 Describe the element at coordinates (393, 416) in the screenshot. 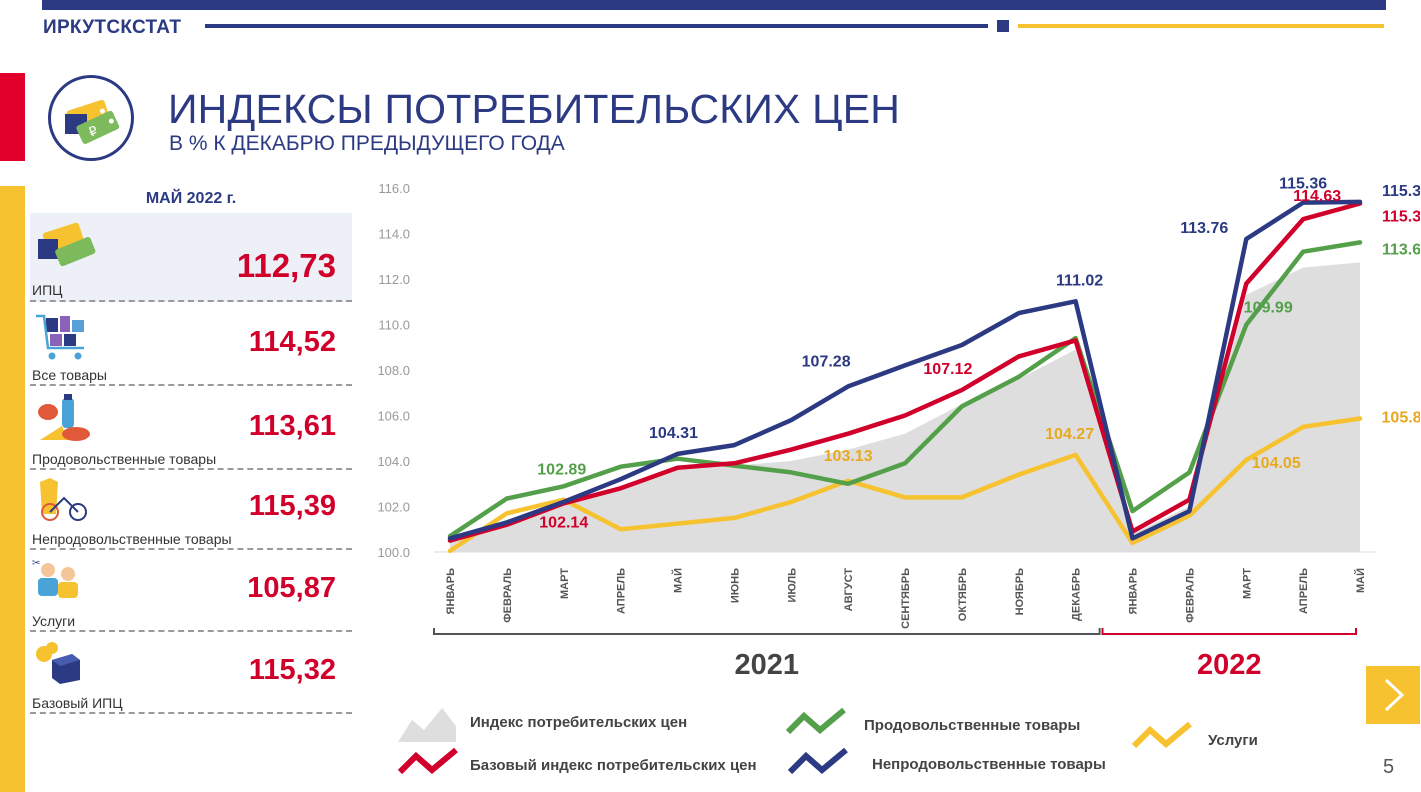

I see `y-tick-label: 106.0` at that location.